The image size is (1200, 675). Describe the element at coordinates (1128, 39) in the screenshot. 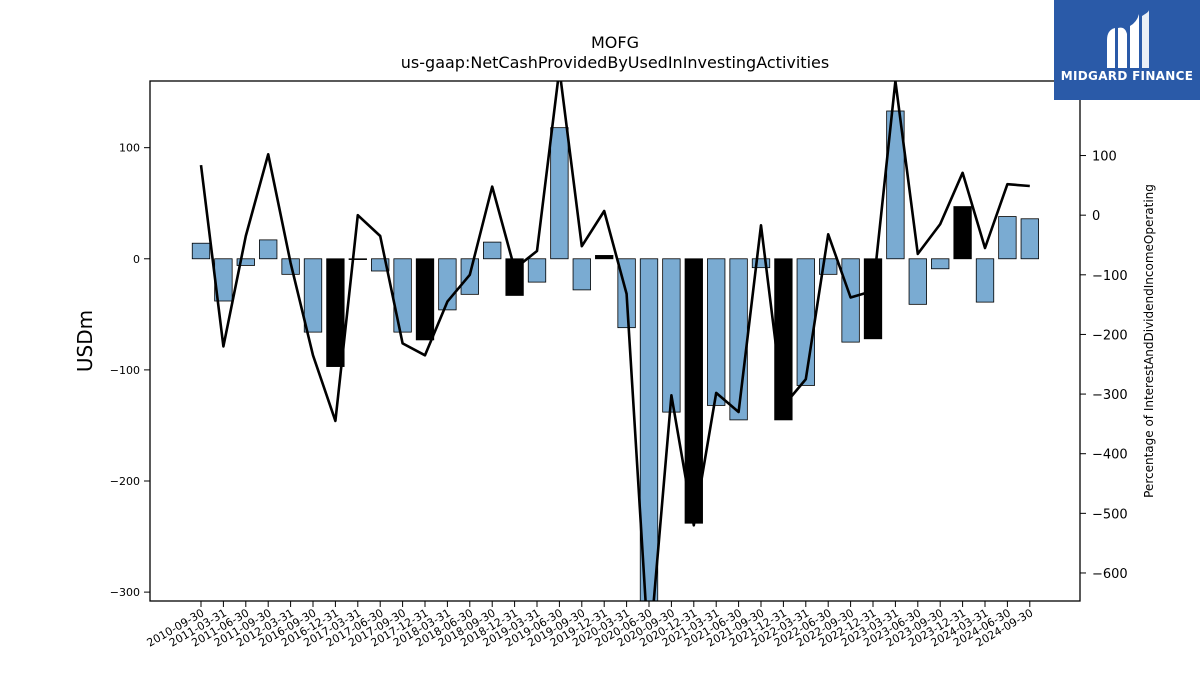

I see `midgard-logo-icon` at that location.